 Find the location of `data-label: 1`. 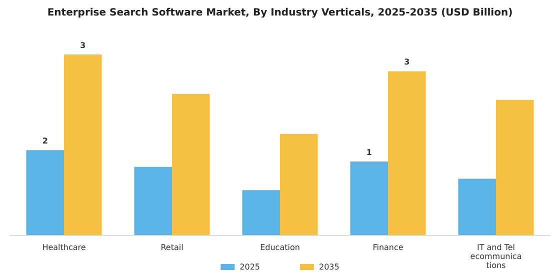

data-label: 1 is located at coordinates (369, 152).